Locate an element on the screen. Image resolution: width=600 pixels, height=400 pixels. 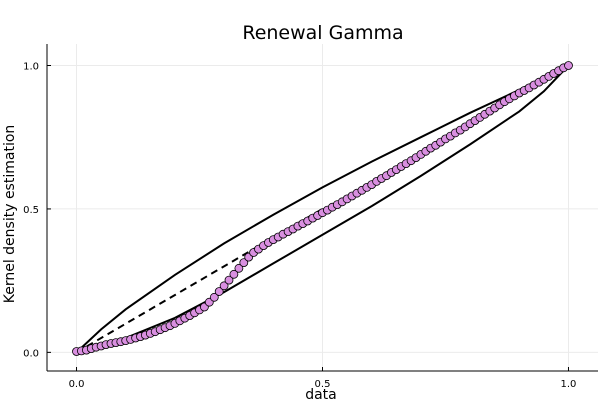
y-tick-label: 1.0 is located at coordinates (31, 67).